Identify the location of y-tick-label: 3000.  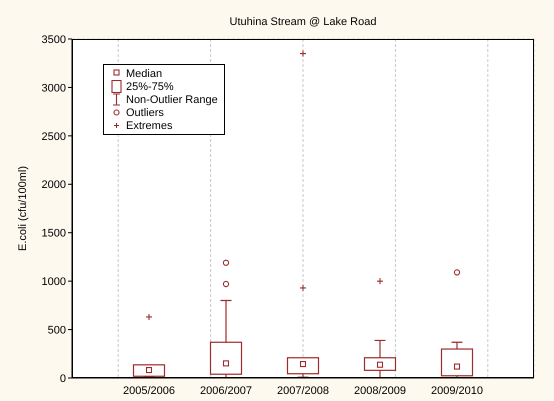
(54, 88).